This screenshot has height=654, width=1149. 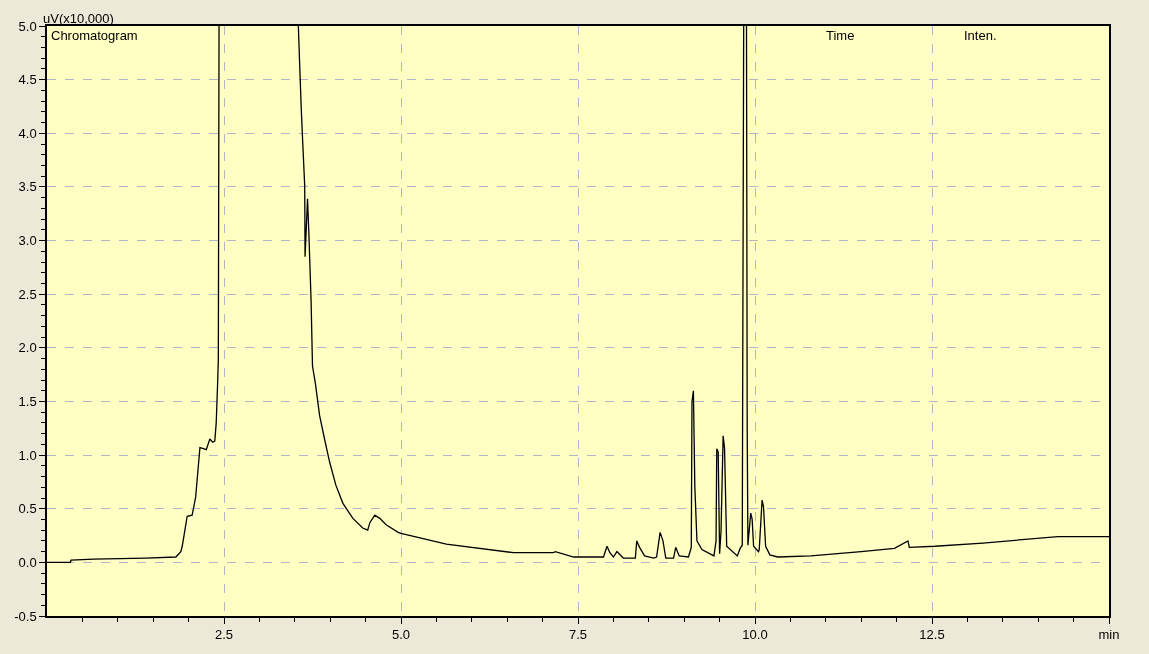 I want to click on y-tick-label: -0.5, so click(x=25, y=616).